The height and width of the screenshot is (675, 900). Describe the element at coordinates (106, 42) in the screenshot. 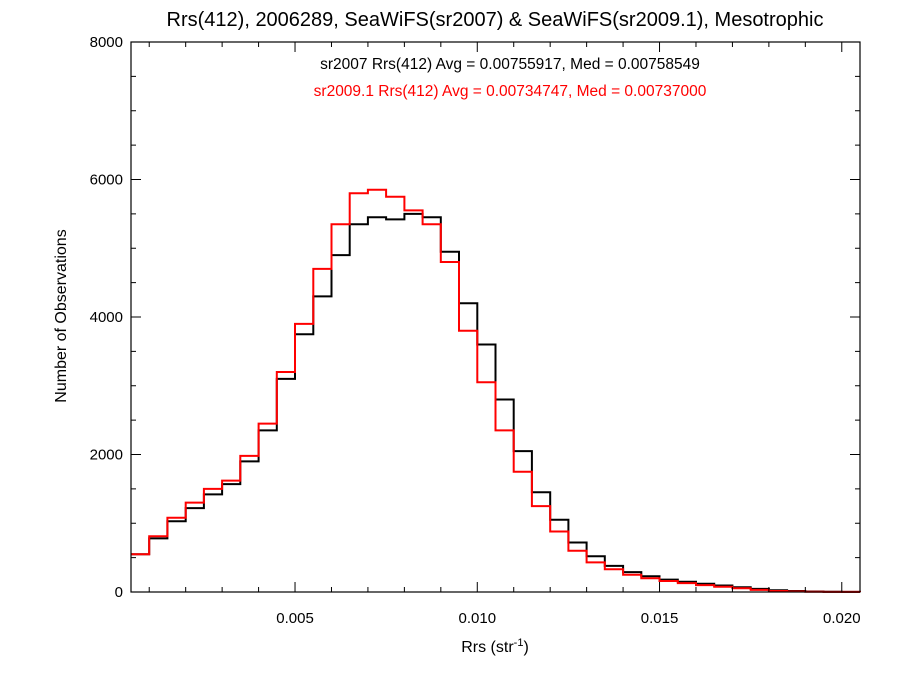

I see `y-tick-label: 8000` at that location.